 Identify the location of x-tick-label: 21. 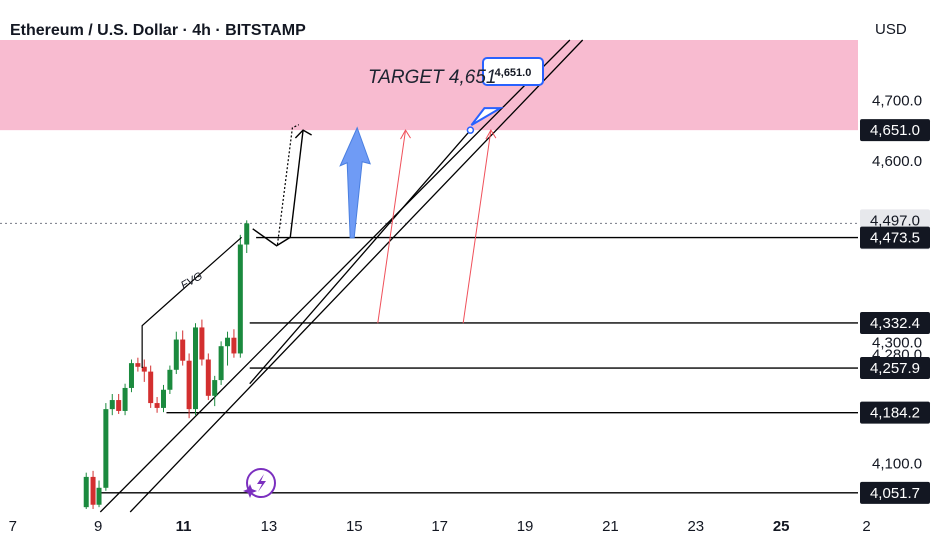
(610, 526).